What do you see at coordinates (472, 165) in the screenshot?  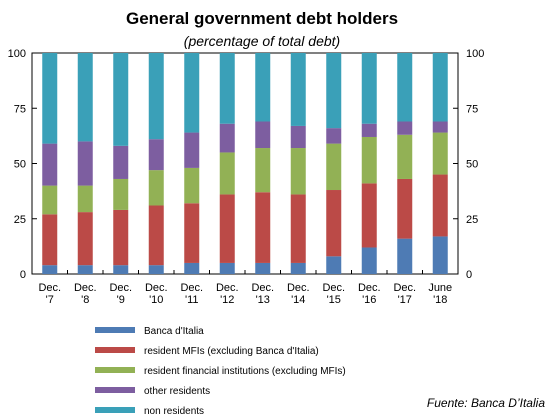 I see `y-tick-label-right: 50` at bounding box center [472, 165].